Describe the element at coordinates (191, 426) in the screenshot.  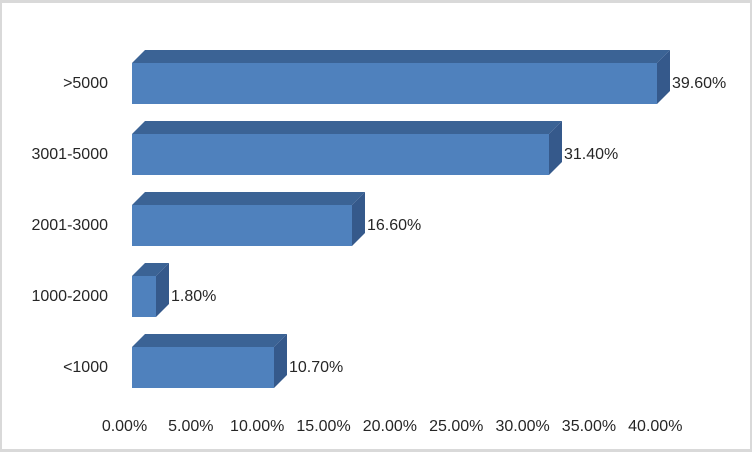
I see `x-axis-tick-label: 5.00%` at that location.